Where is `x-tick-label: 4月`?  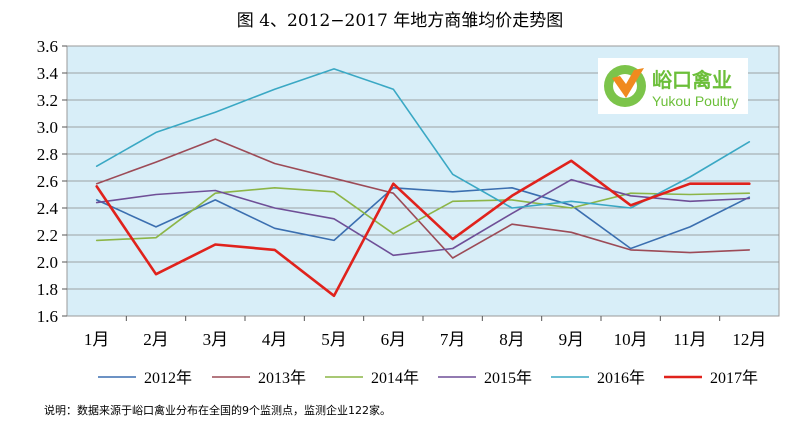
x-tick-label: 4月 is located at coordinates (275, 339).